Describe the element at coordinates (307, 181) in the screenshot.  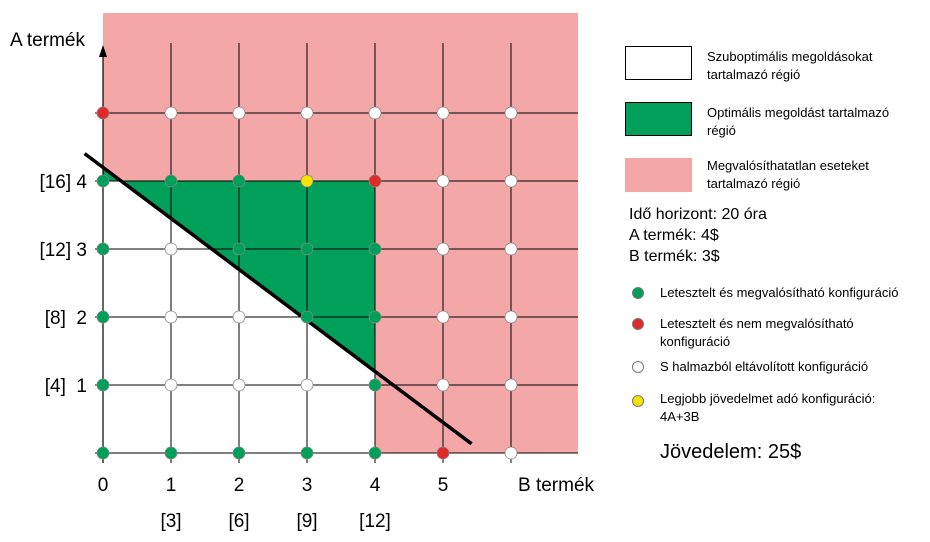
I see `config-point-best` at that location.